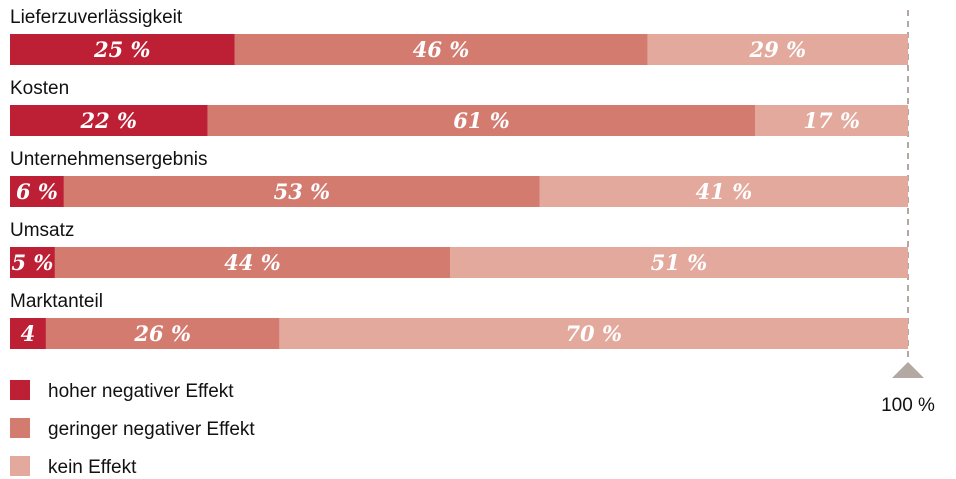 This screenshot has width=956, height=479. Describe the element at coordinates (39, 88) in the screenshot. I see `category-label: Kosten` at that location.